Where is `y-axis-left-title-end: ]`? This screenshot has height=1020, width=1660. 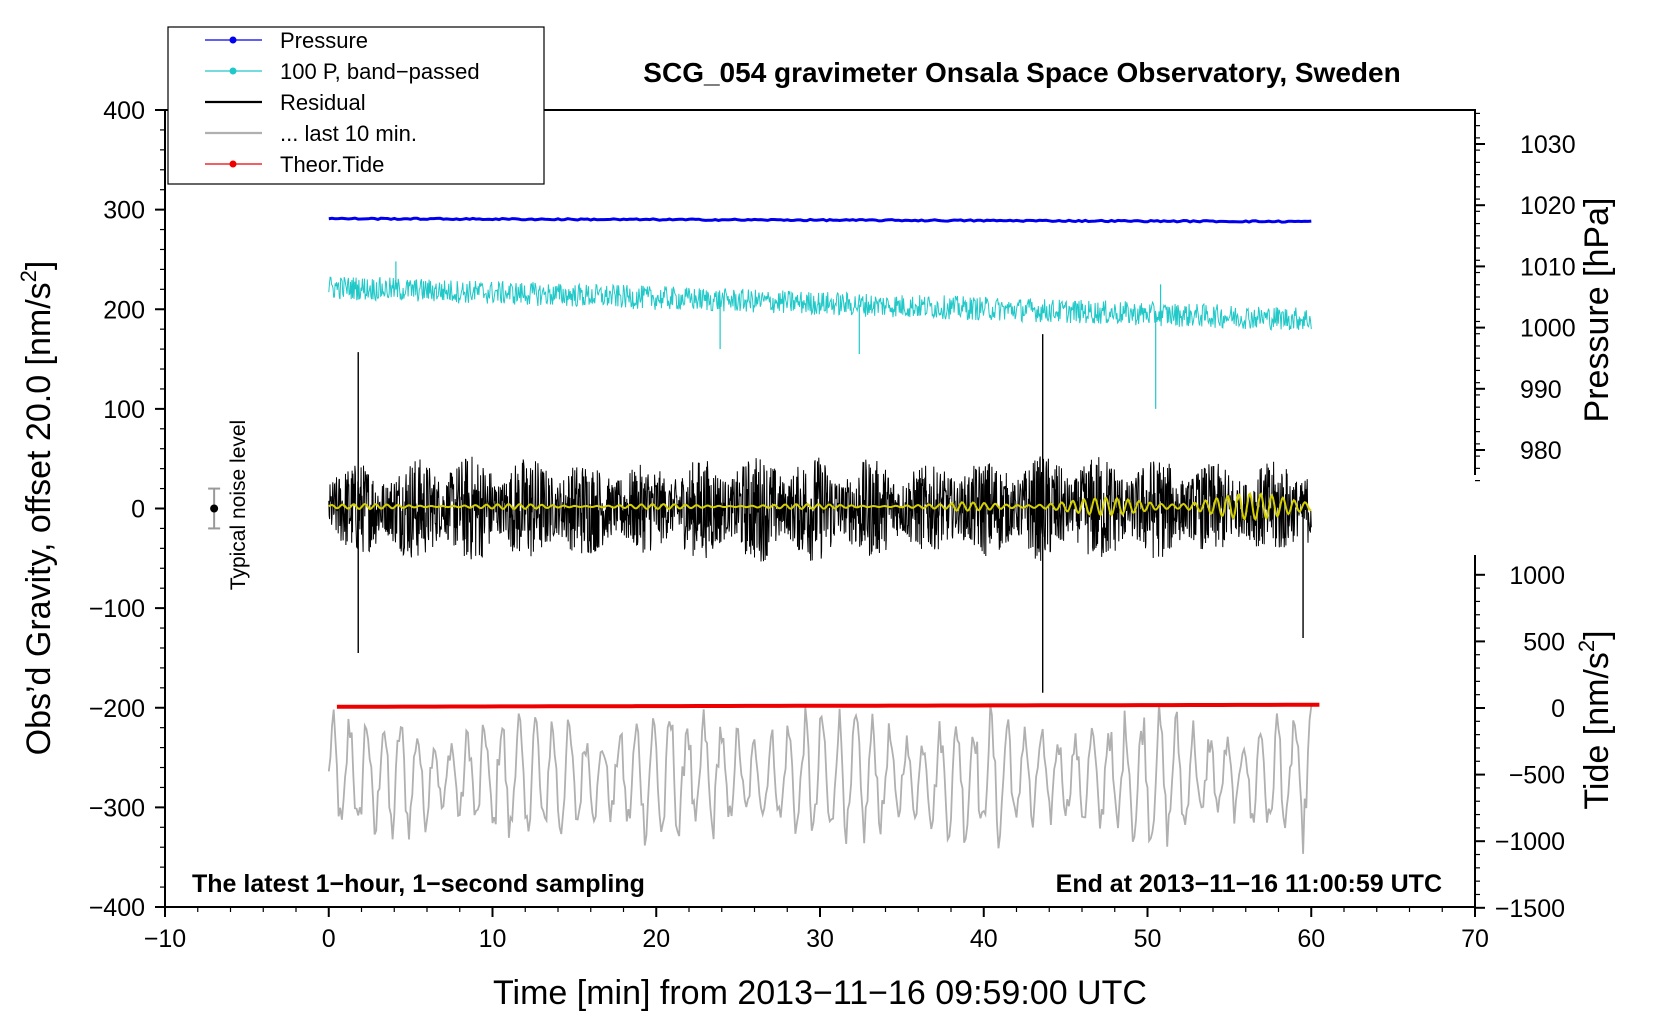
y-axis-left-title-end: ] is located at coordinates (39, 265).